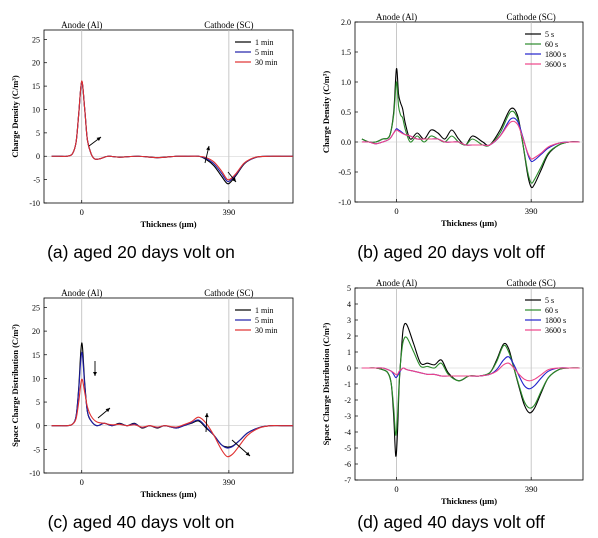 This screenshot has width=598, height=538. Describe the element at coordinates (141, 252) in the screenshot. I see `caption-a: (a) aged 20 days volt on` at that location.